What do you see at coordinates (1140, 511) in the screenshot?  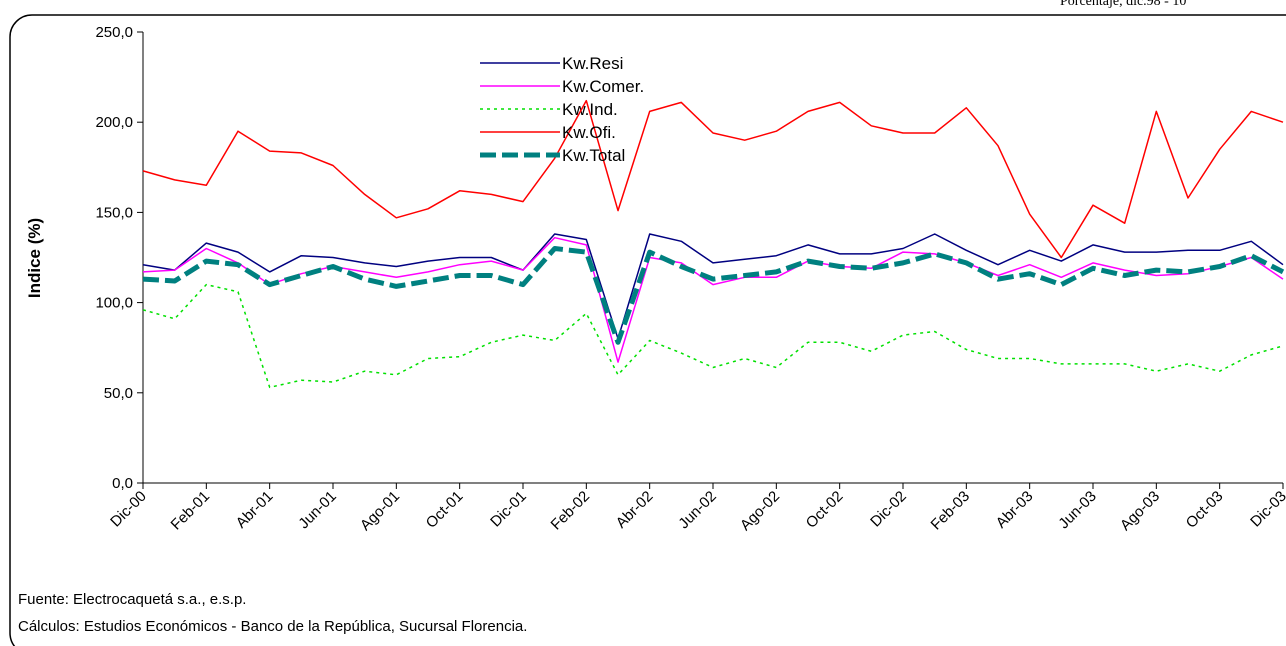 I see `x-tick-label: Ago-03` at bounding box center [1140, 511].